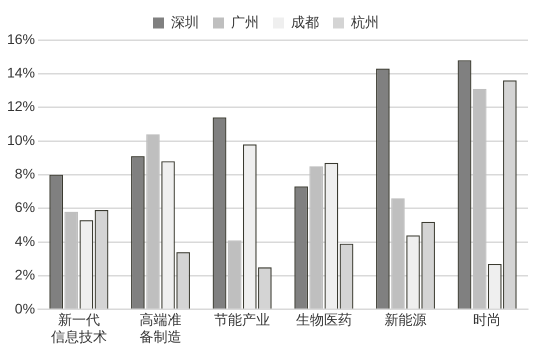 The width and height of the screenshot is (548, 353). What do you see at coordinates (21, 38) in the screenshot?
I see `y-tick-label: 16%` at bounding box center [21, 38].